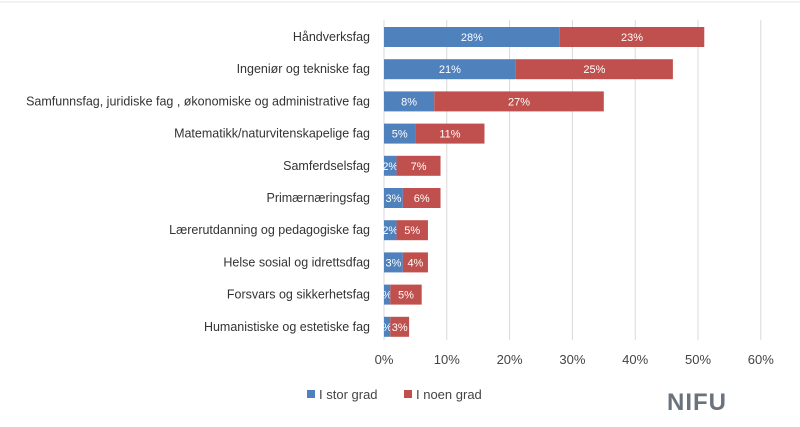 Image resolution: width=800 pixels, height=427 pixels. Describe the element at coordinates (348, 394) in the screenshot. I see `legend-label: I stor grad` at that location.